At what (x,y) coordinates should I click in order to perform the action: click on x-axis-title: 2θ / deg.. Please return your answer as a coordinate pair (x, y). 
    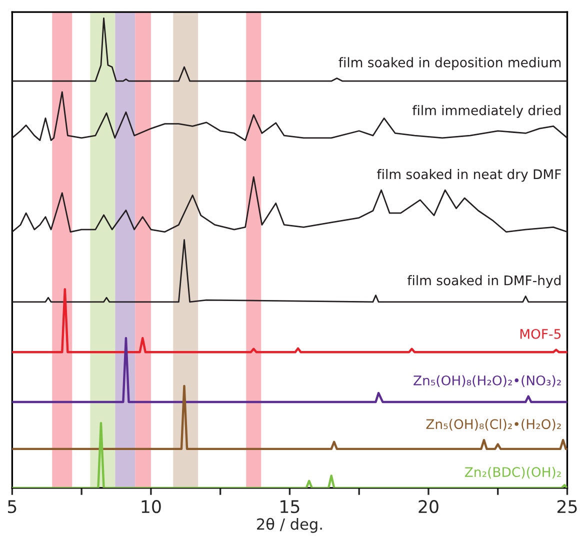
    Looking at the image, I should click on (289, 525).